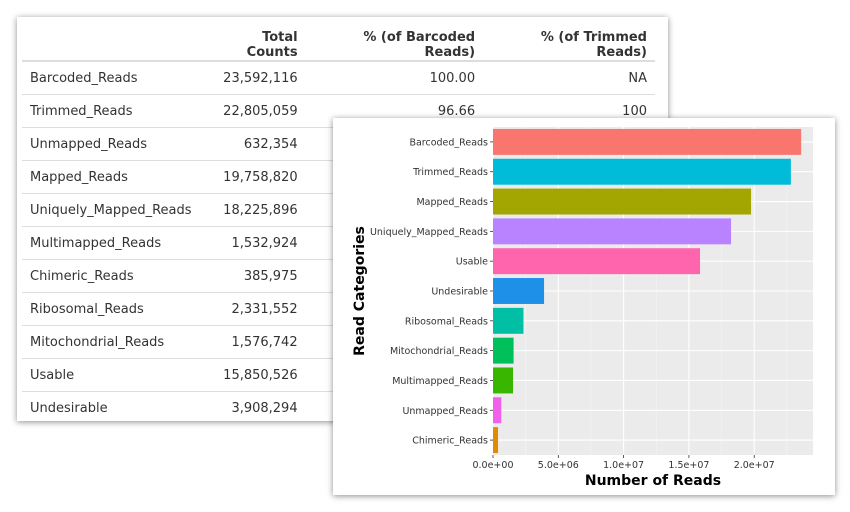  I want to click on category-label: Mitochondrial_Reads, so click(439, 351).